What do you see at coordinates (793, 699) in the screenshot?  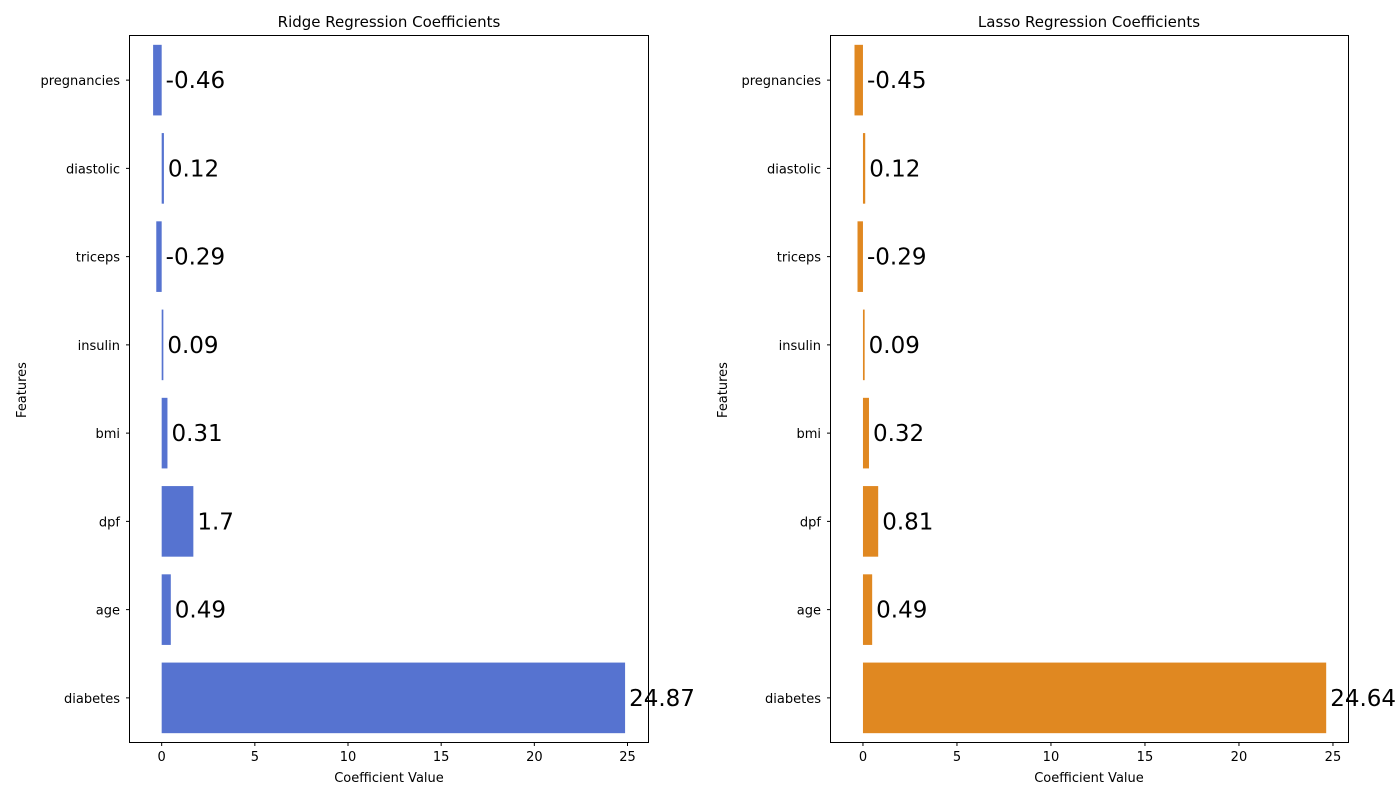 I see `lasso-y-tick-label-diabetes: diabetes` at bounding box center [793, 699].